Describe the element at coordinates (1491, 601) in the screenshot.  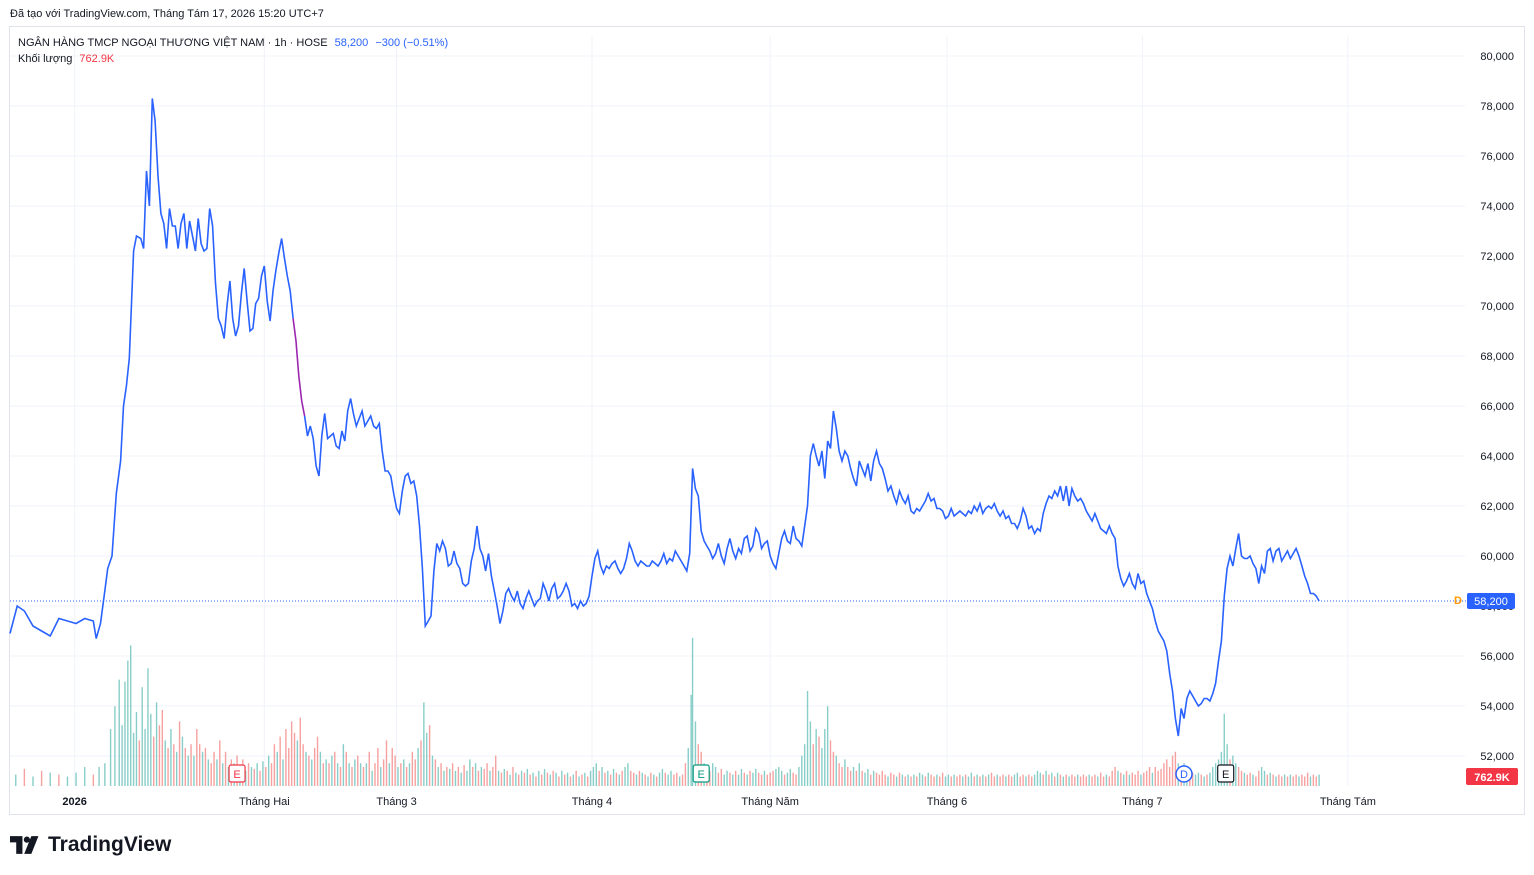
I see `last-price-tag-bg` at that location.